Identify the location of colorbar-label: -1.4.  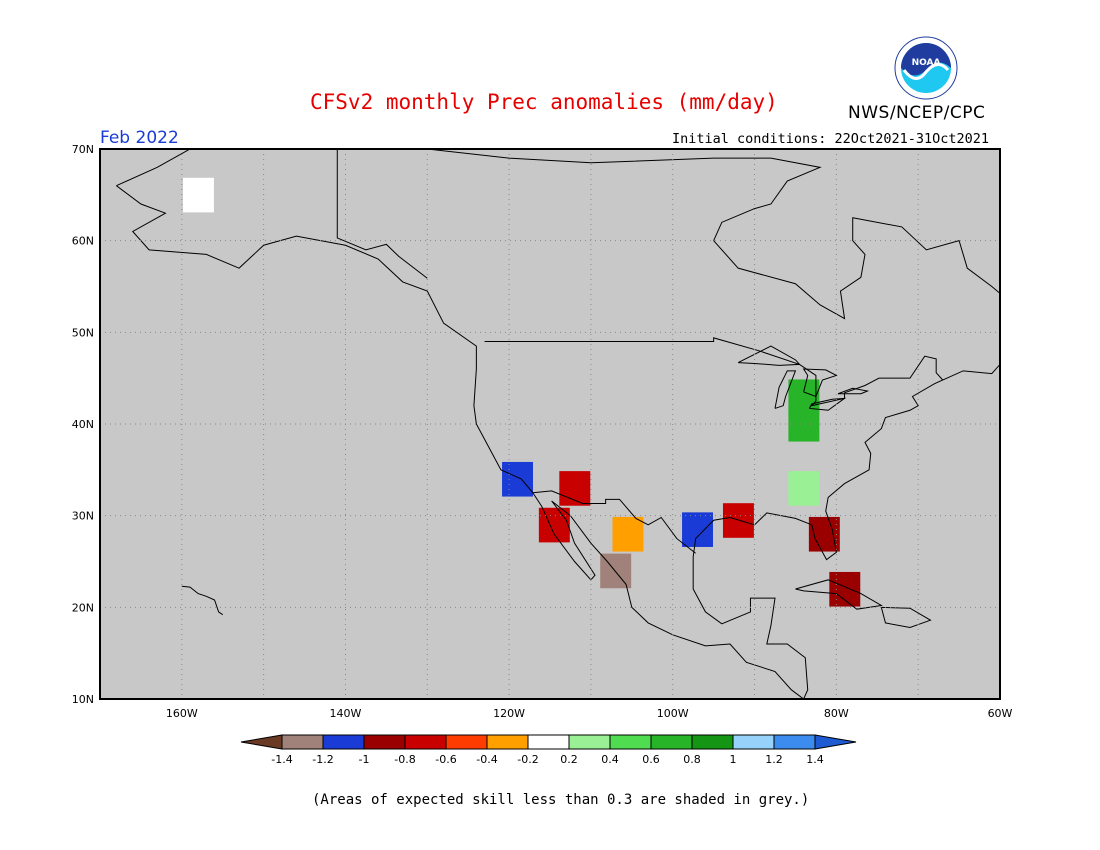
(281, 759).